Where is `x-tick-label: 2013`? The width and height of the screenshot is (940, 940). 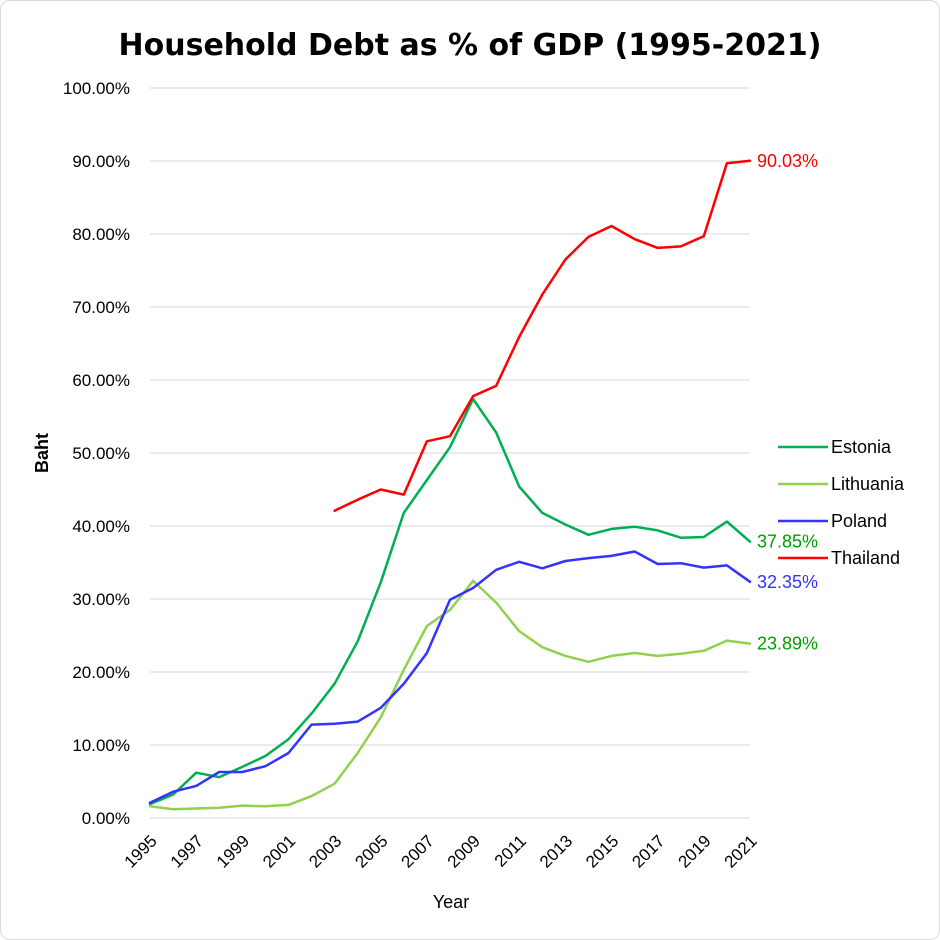 x-tick-label: 2013 is located at coordinates (556, 851).